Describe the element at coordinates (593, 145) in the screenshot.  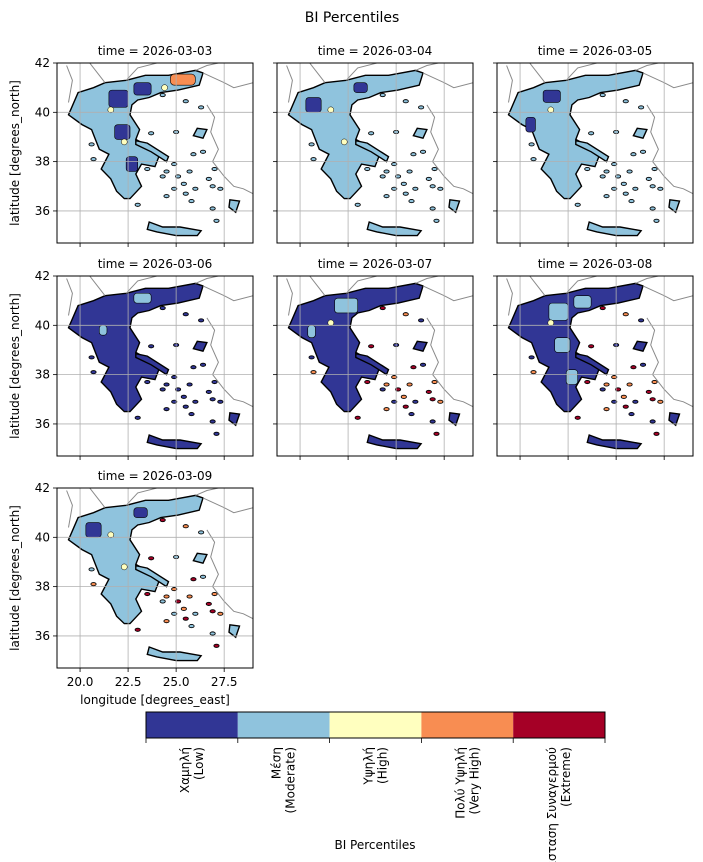
I see `map-panel: time = 2026-03-05` at that location.